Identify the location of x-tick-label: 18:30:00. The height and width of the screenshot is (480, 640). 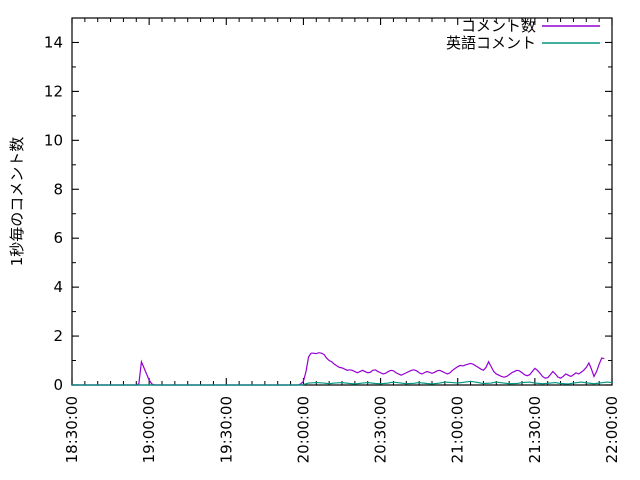
(72, 429).